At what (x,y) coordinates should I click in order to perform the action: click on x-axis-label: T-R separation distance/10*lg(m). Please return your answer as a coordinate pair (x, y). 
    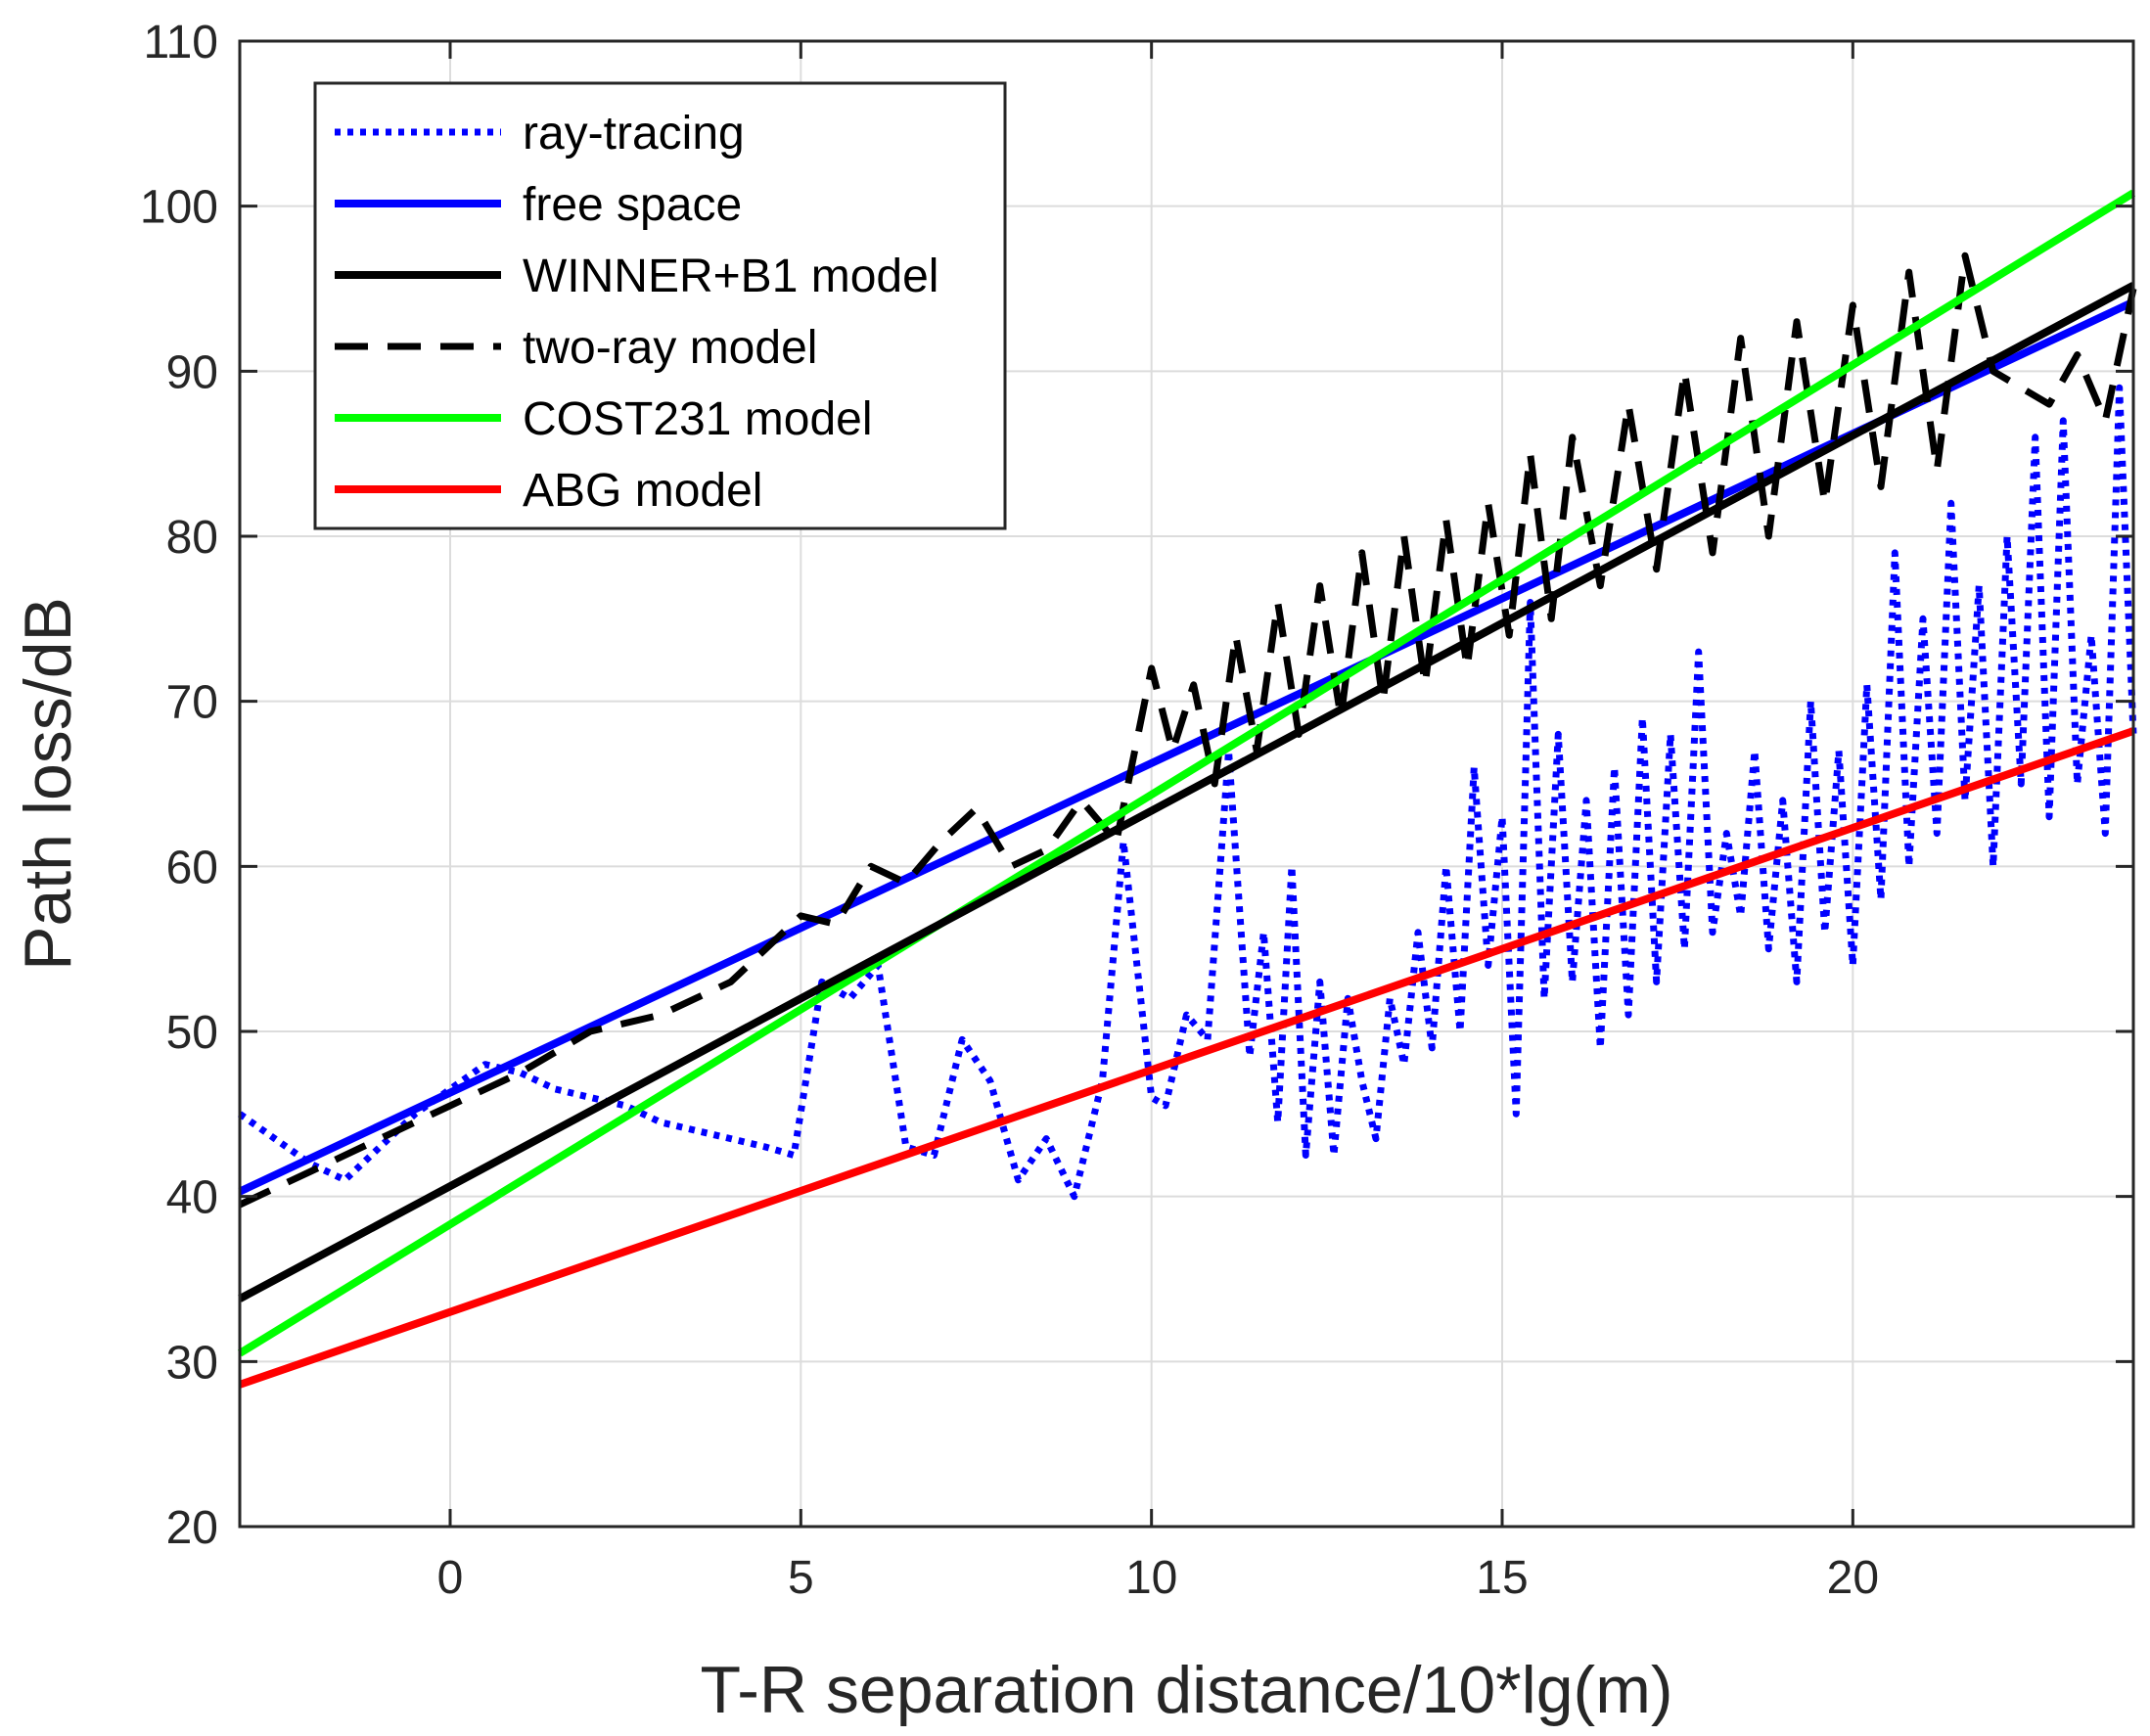
    Looking at the image, I should click on (1186, 1690).